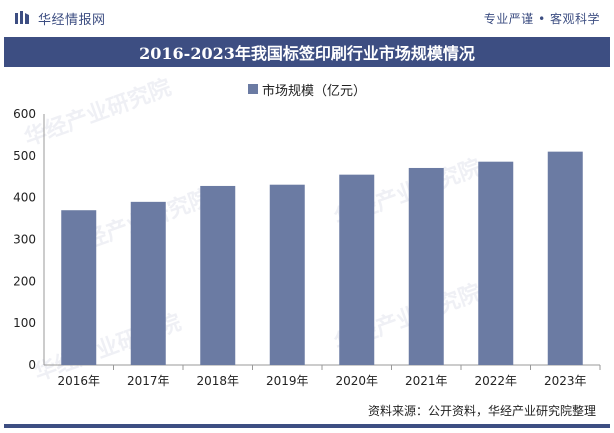  What do you see at coordinates (565, 381) in the screenshot?
I see `x-tick-label: 2023年` at bounding box center [565, 381].